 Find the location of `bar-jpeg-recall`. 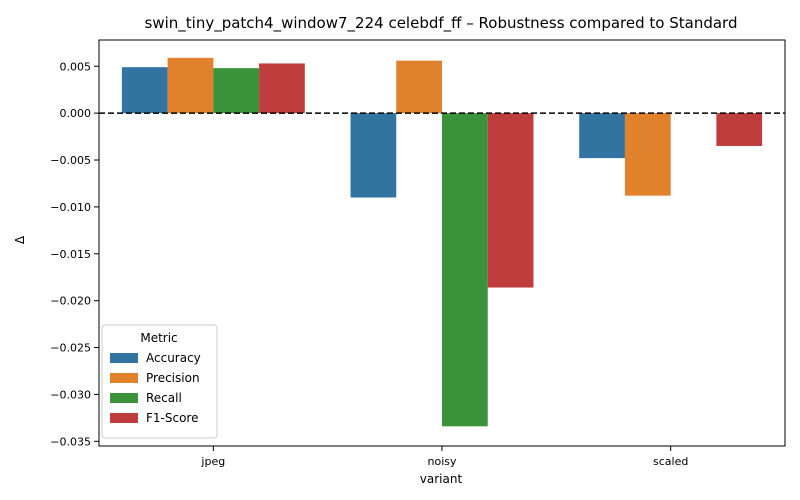

bar-jpeg-recall is located at coordinates (236, 91).